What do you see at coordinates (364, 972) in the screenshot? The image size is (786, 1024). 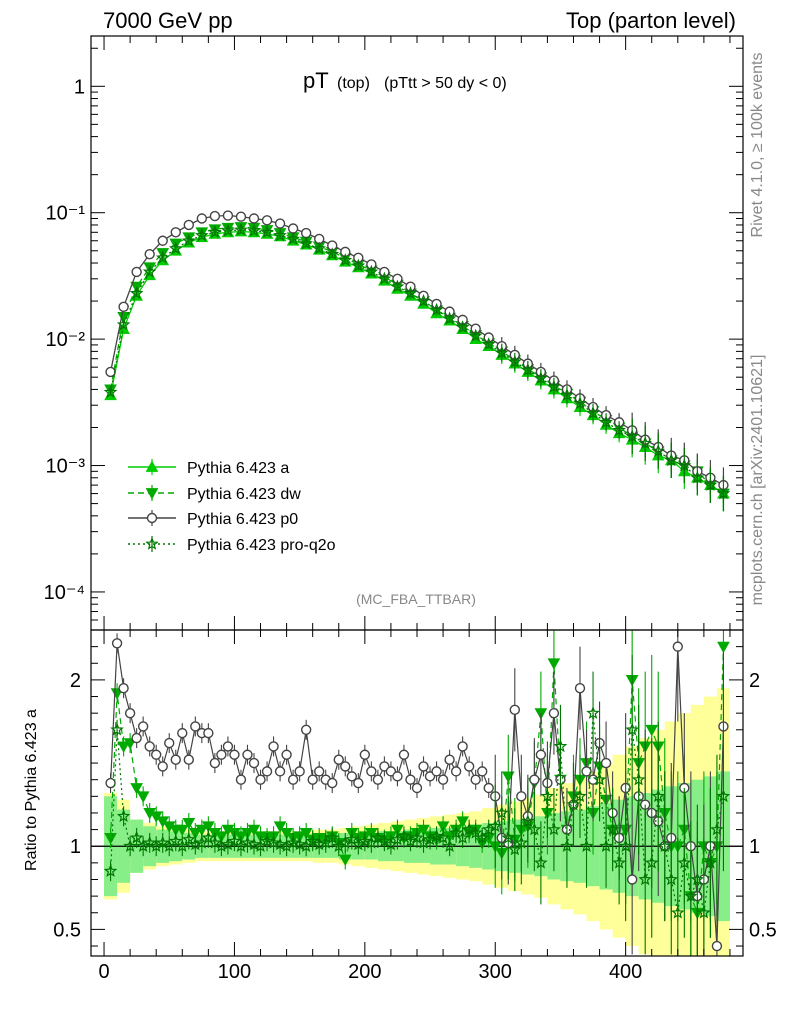 I see `x-tick-label: 200` at bounding box center [364, 972].